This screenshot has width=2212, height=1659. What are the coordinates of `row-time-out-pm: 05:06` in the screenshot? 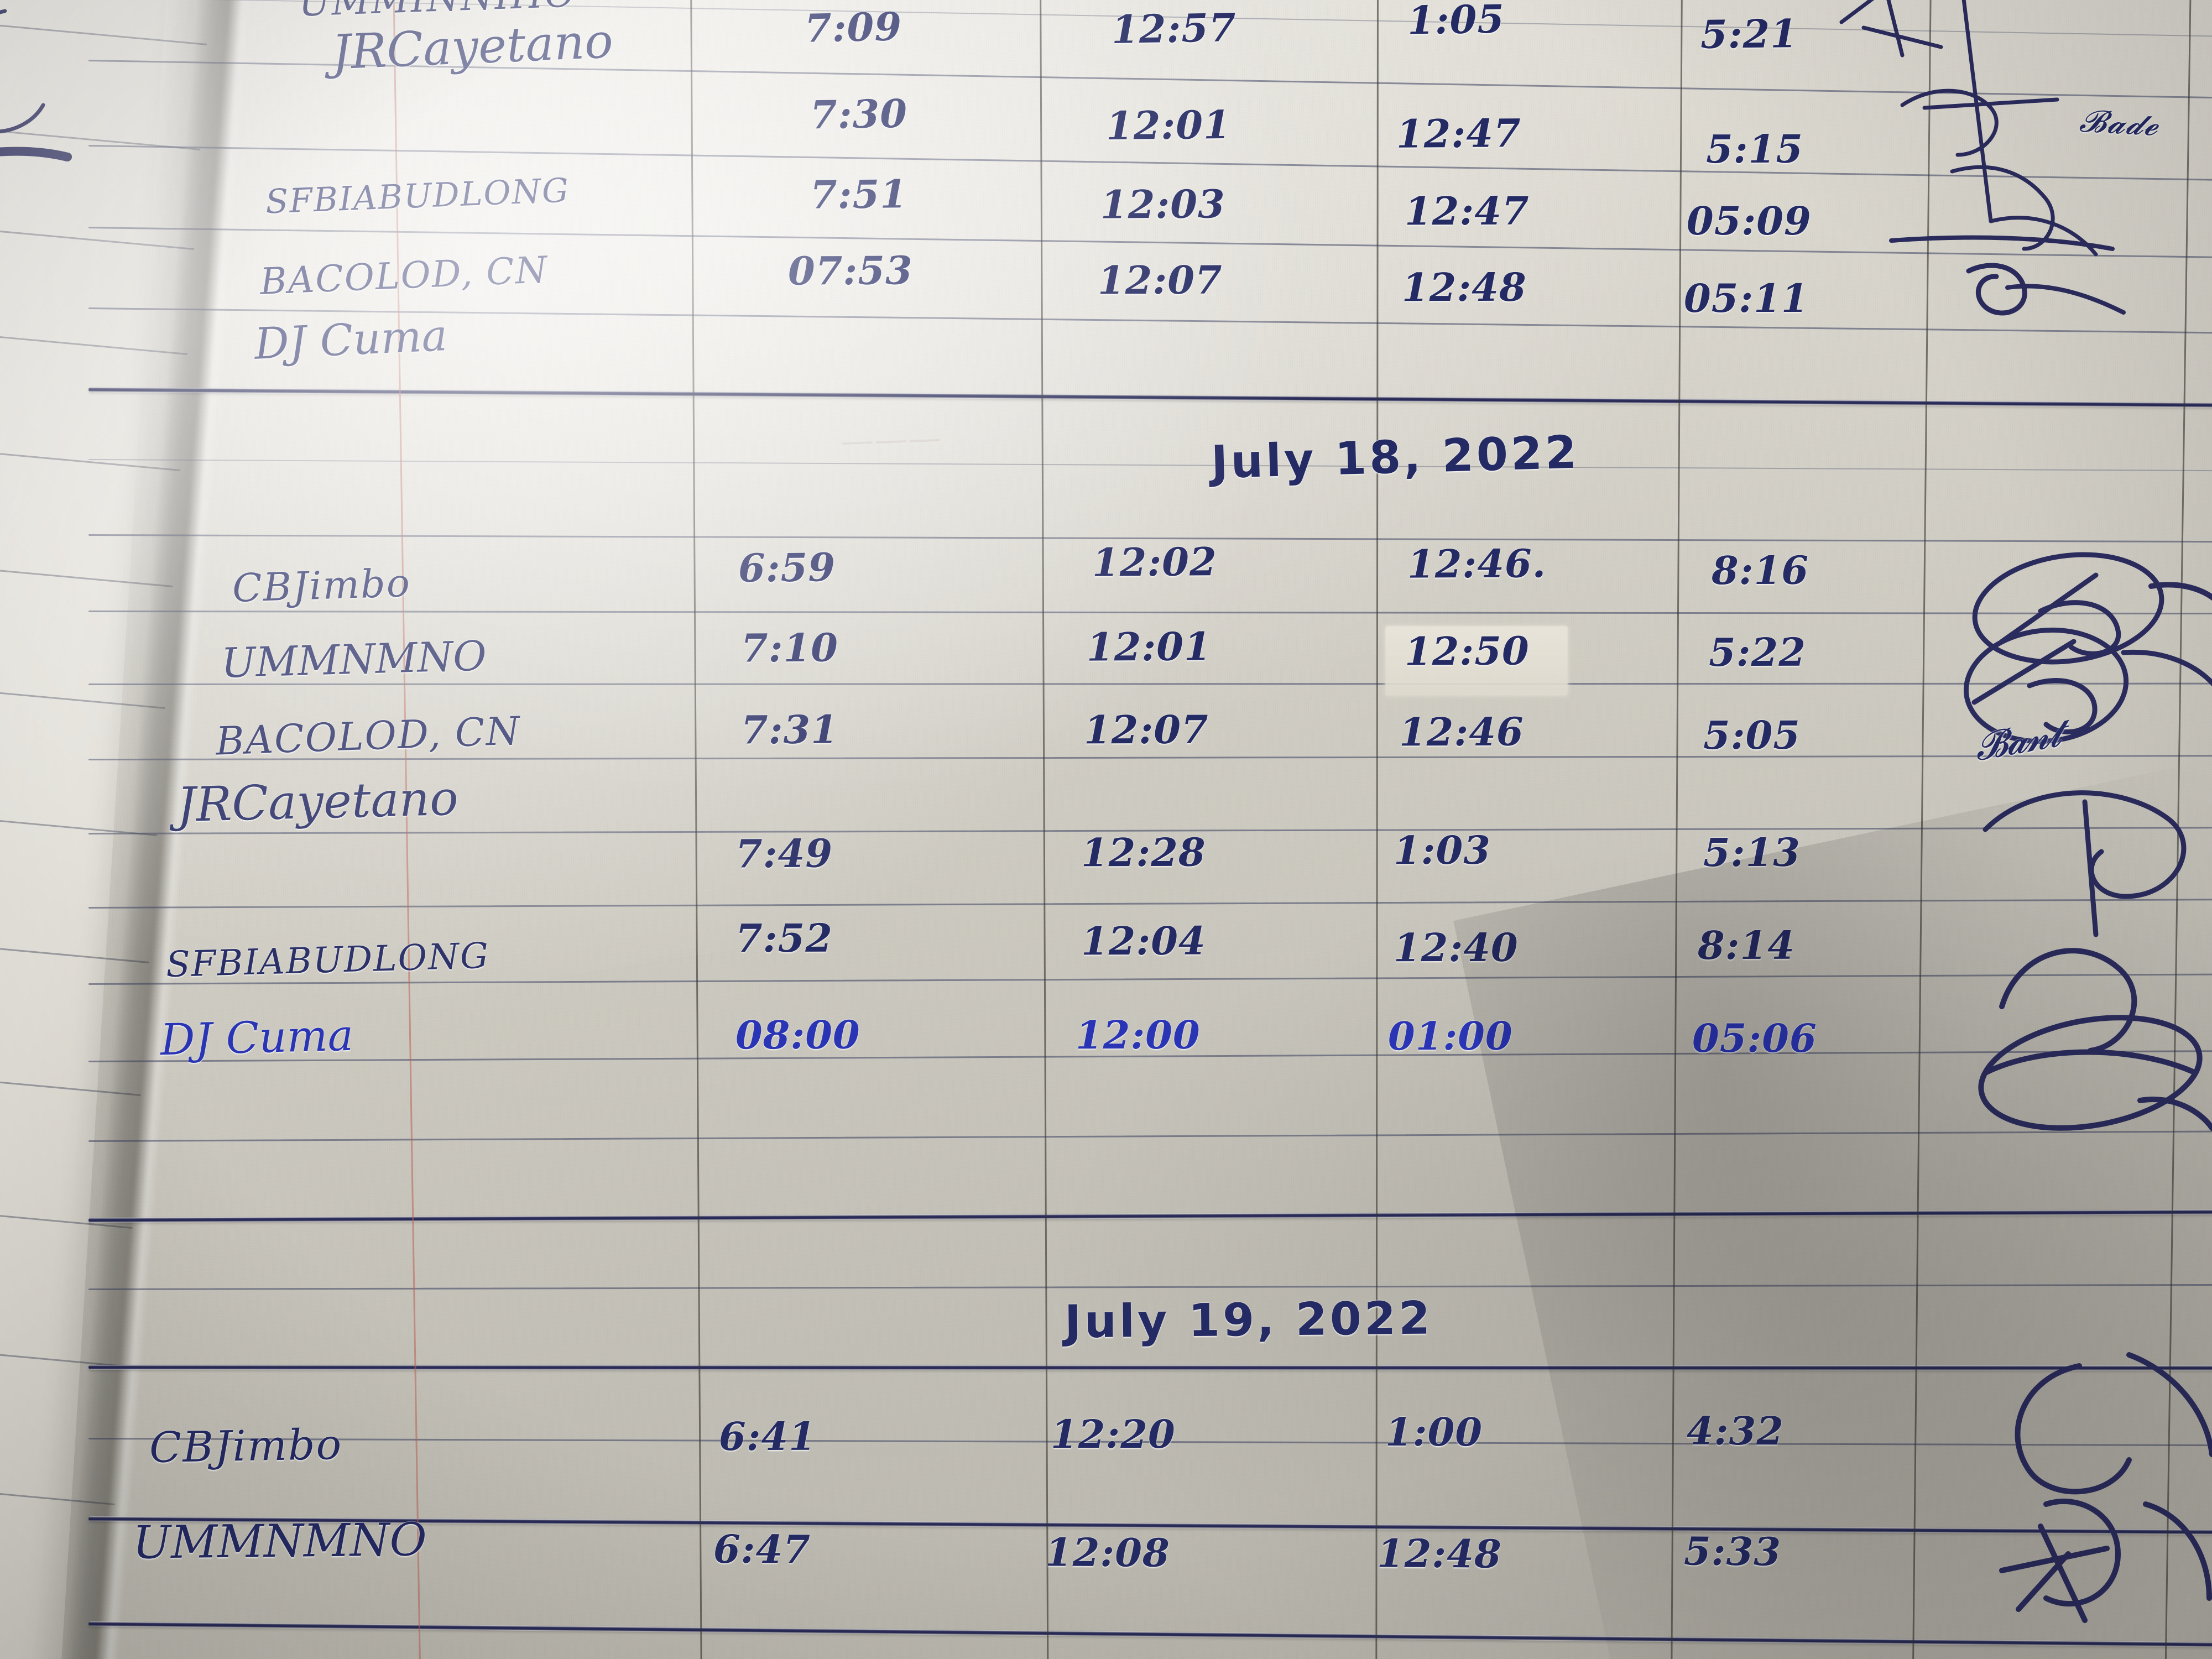 It's located at (1755, 1038).